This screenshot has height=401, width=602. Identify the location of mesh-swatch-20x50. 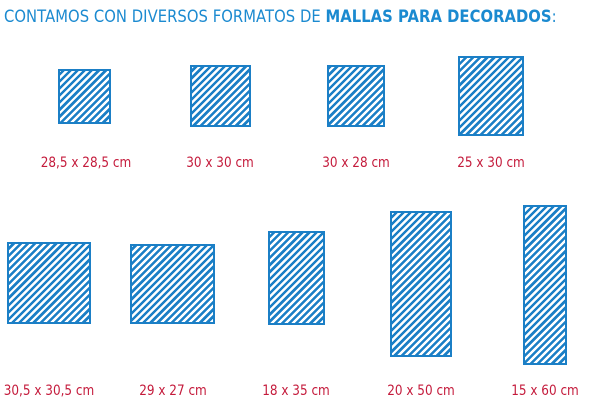
(421, 284).